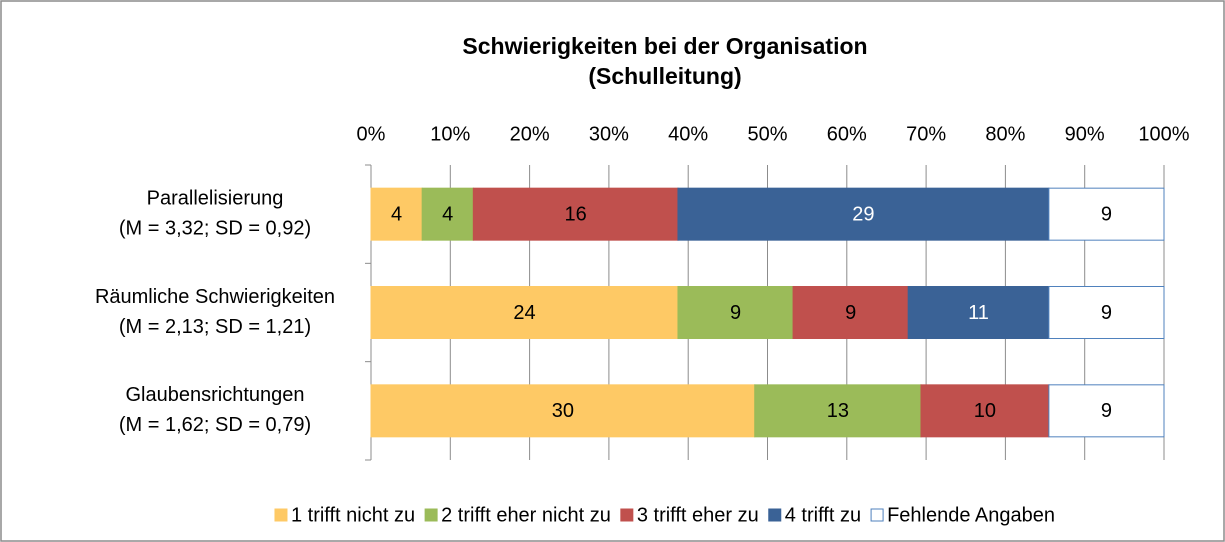  What do you see at coordinates (215, 327) in the screenshot?
I see `y-tick-label: (M = 2,13; SD = 1,21)` at bounding box center [215, 327].